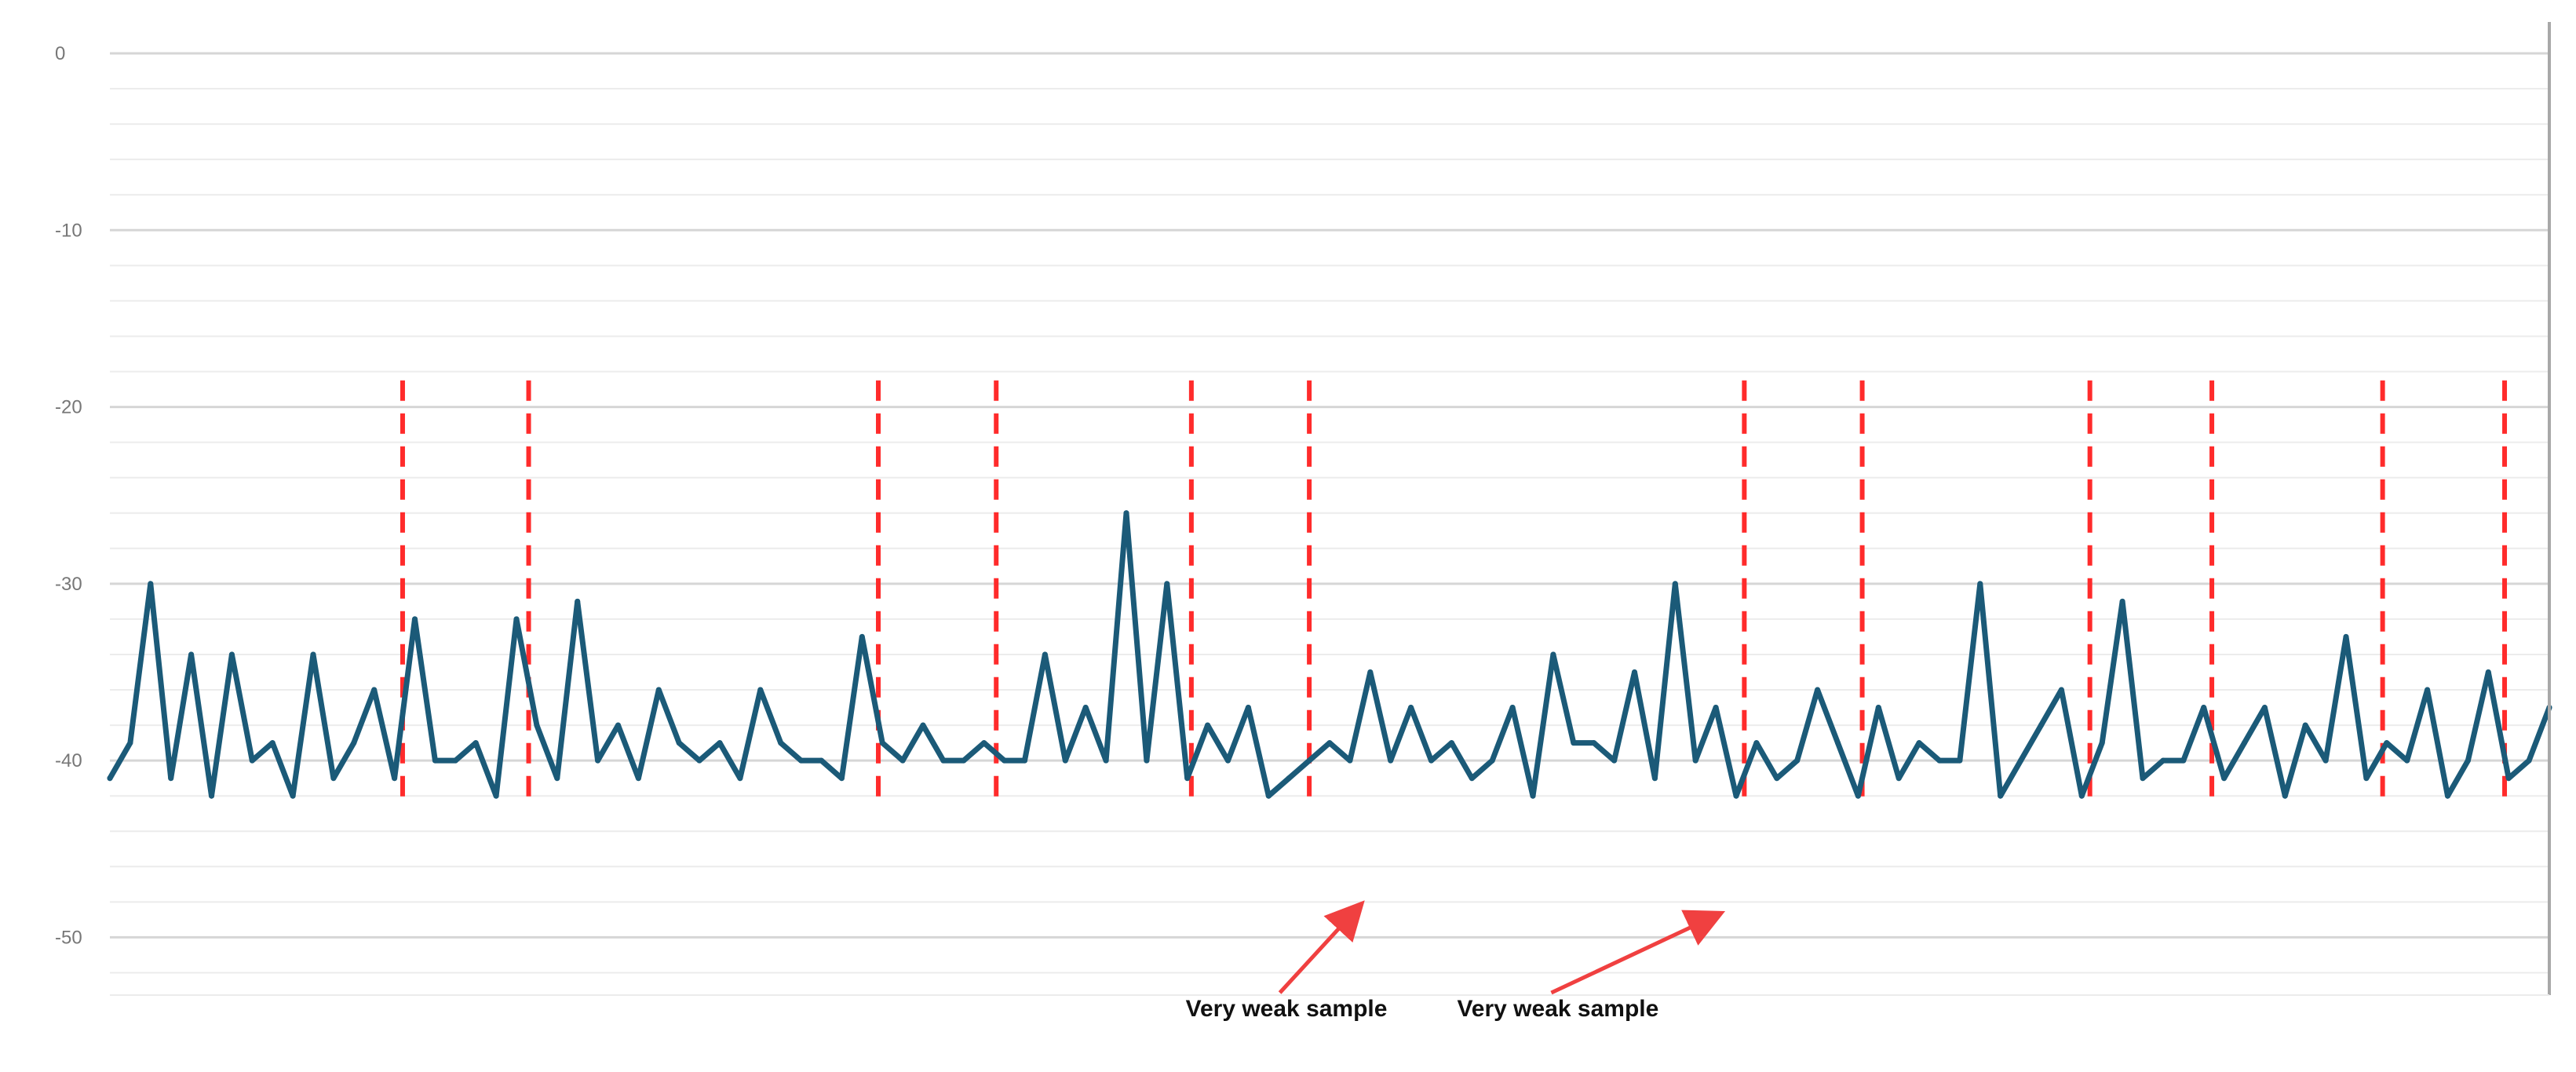 The width and height of the screenshot is (2576, 1072). What do you see at coordinates (68, 937) in the screenshot?
I see `y-tick-label: -50` at bounding box center [68, 937].